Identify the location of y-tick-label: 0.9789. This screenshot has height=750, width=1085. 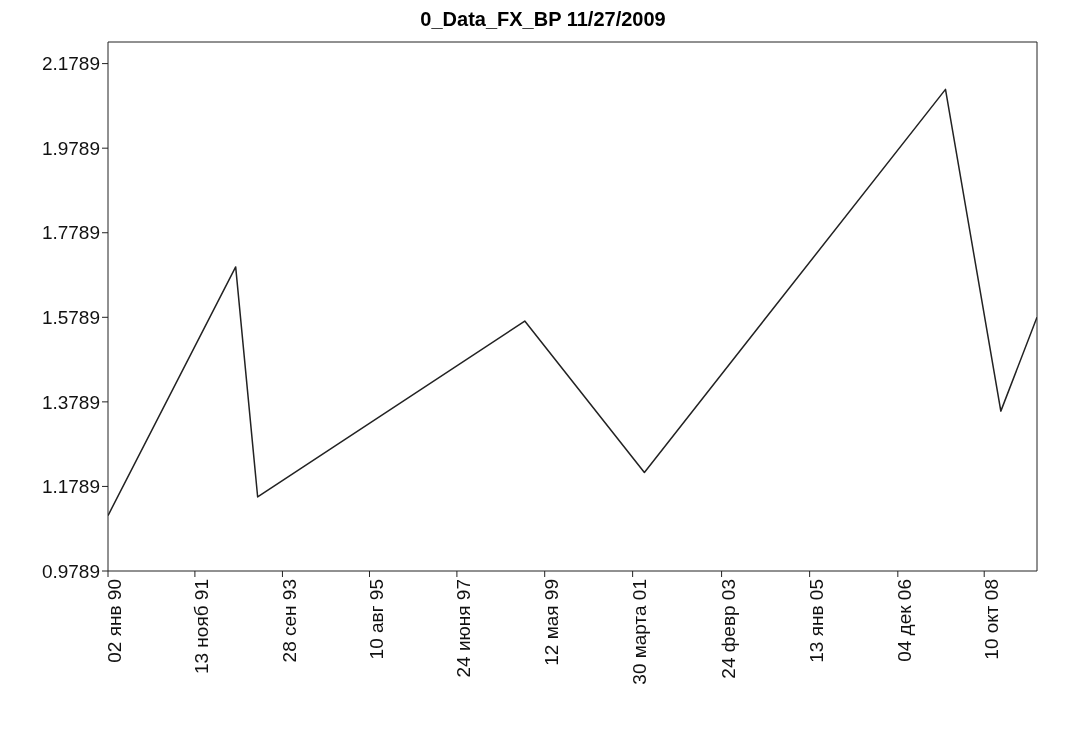
(70, 571).